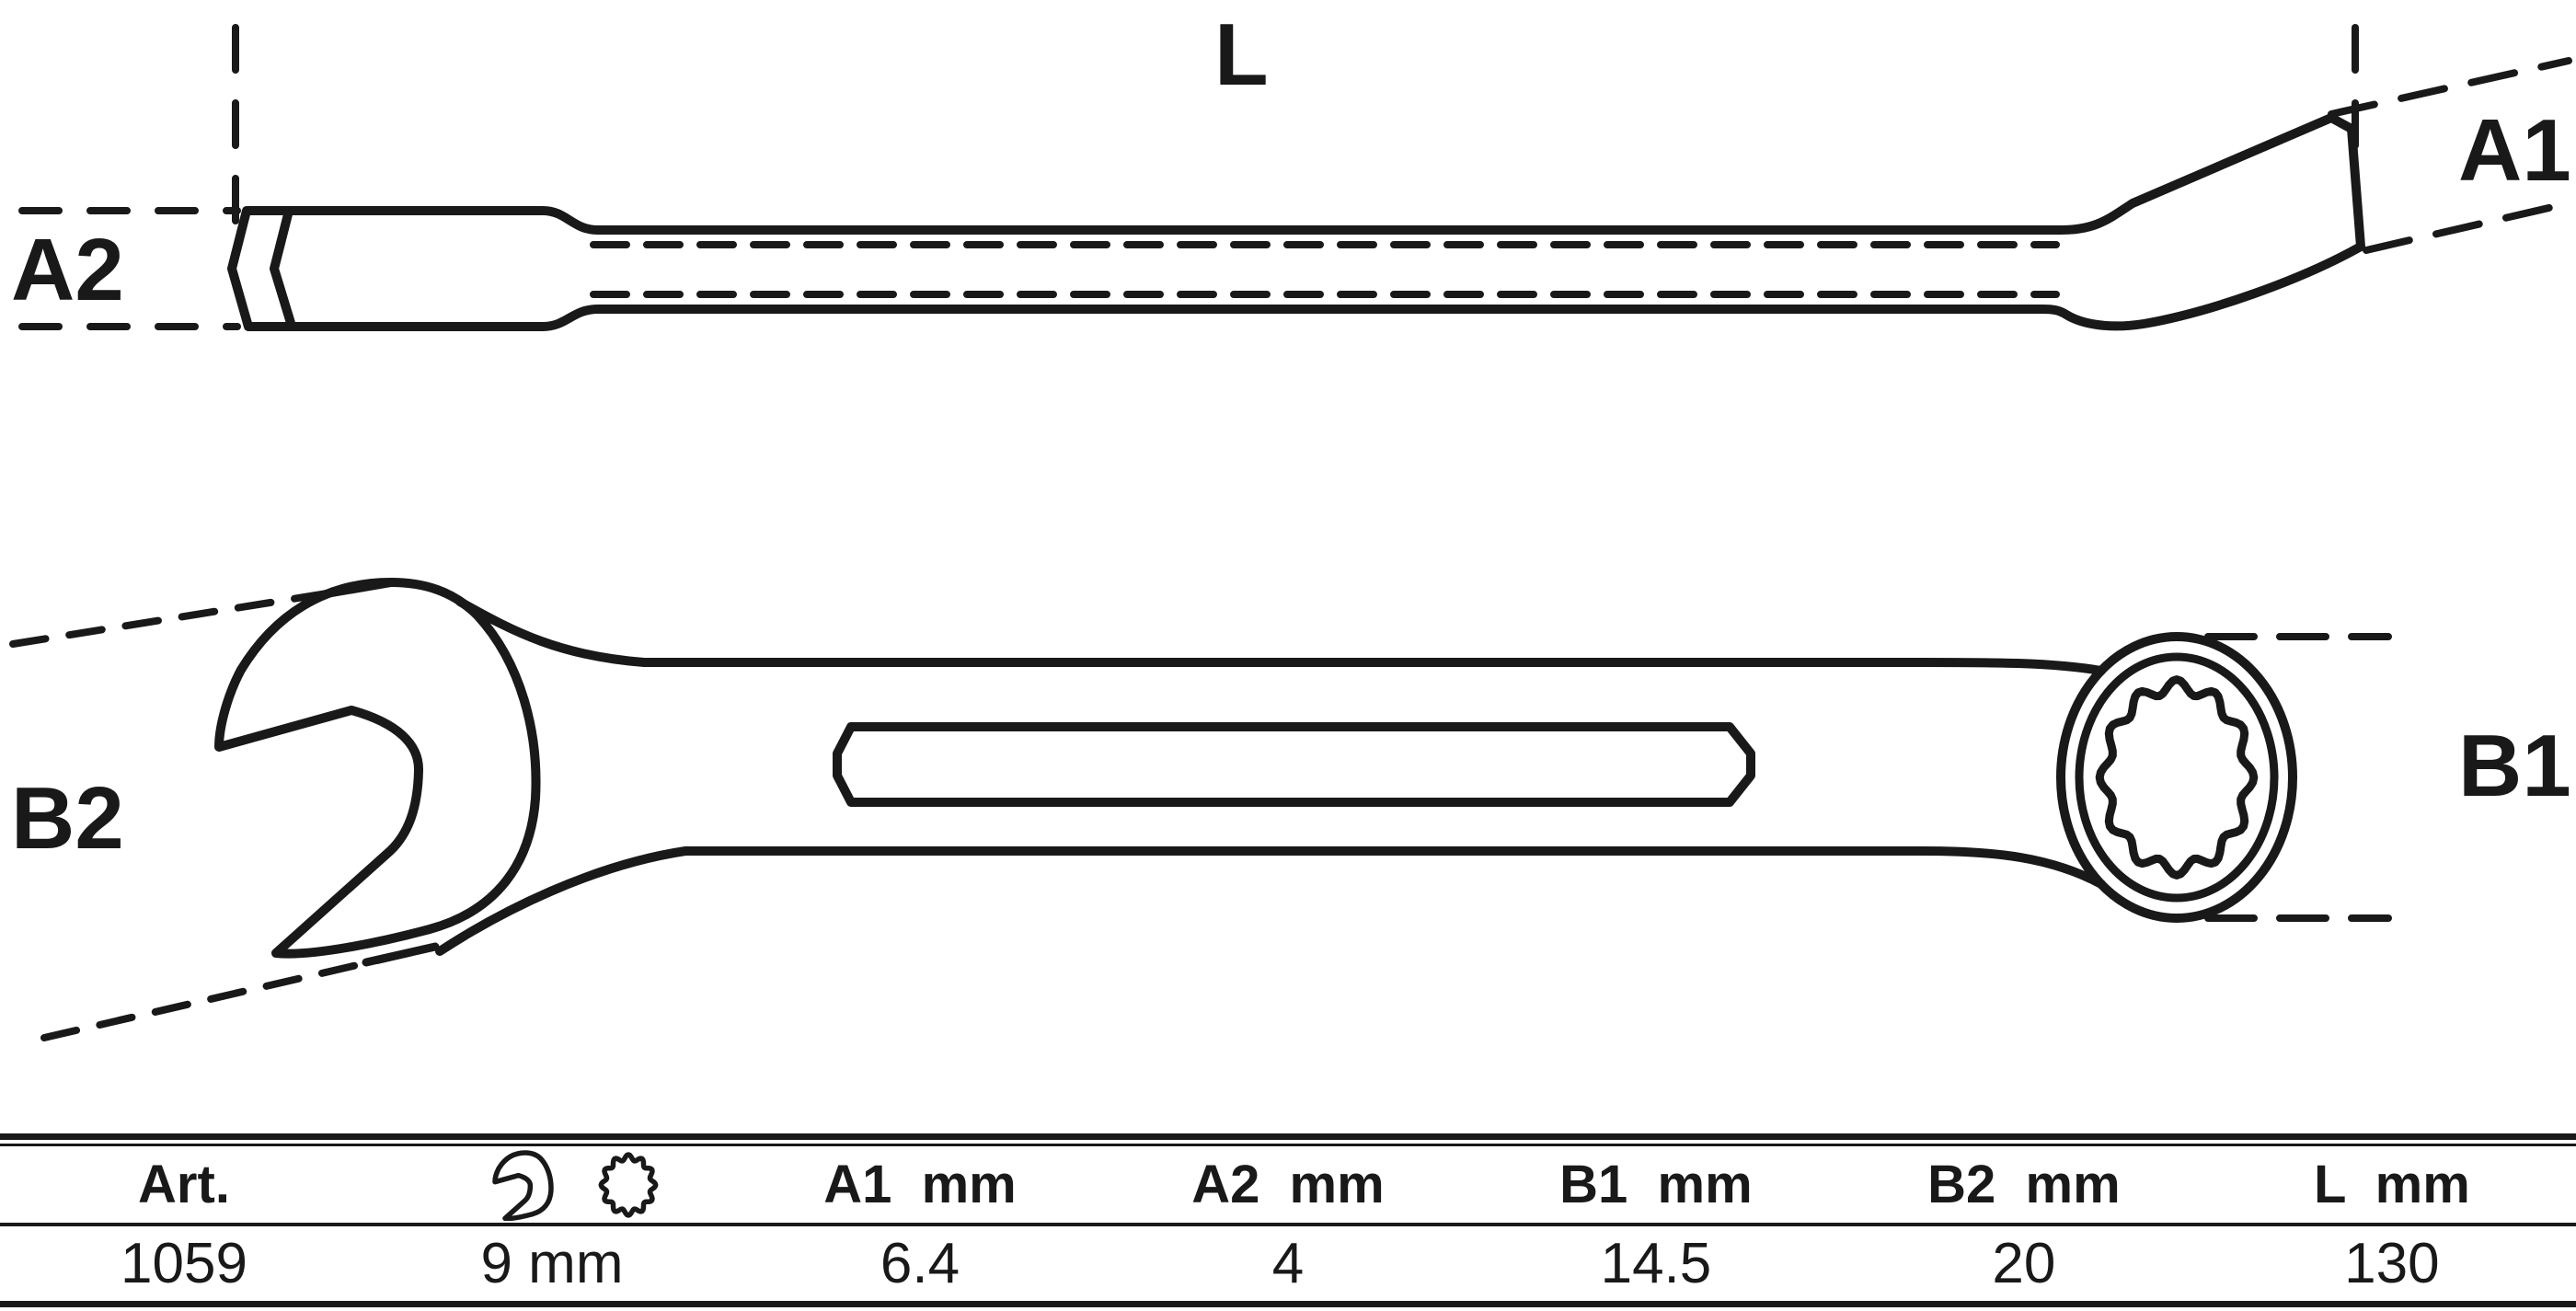  What do you see at coordinates (920, 1184) in the screenshot?
I see `header-a1: A1 mm` at bounding box center [920, 1184].